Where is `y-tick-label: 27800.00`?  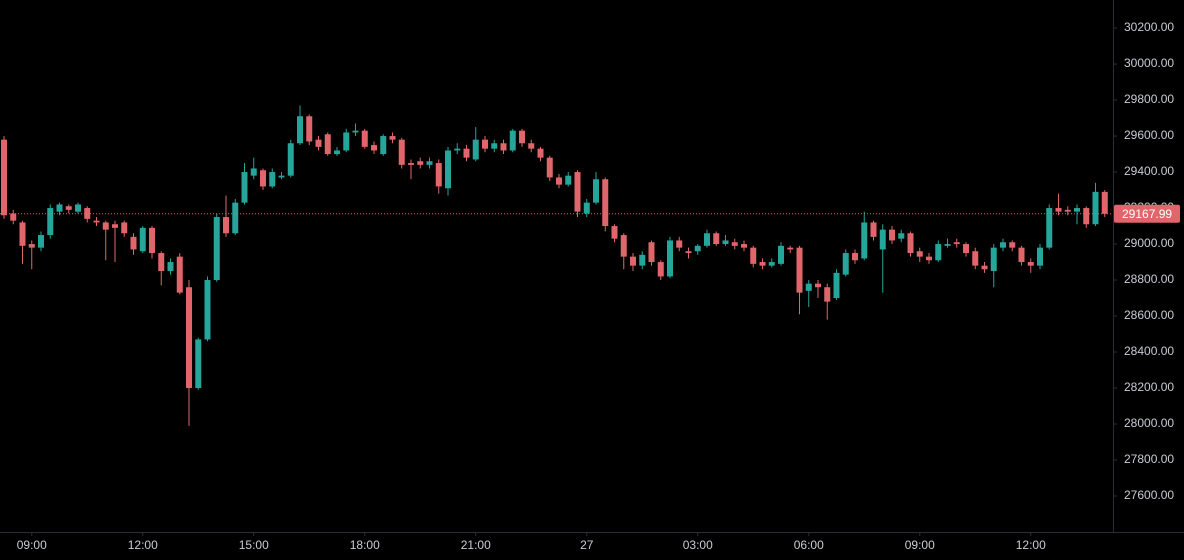
y-tick-label: 27800.00 is located at coordinates (1149, 459).